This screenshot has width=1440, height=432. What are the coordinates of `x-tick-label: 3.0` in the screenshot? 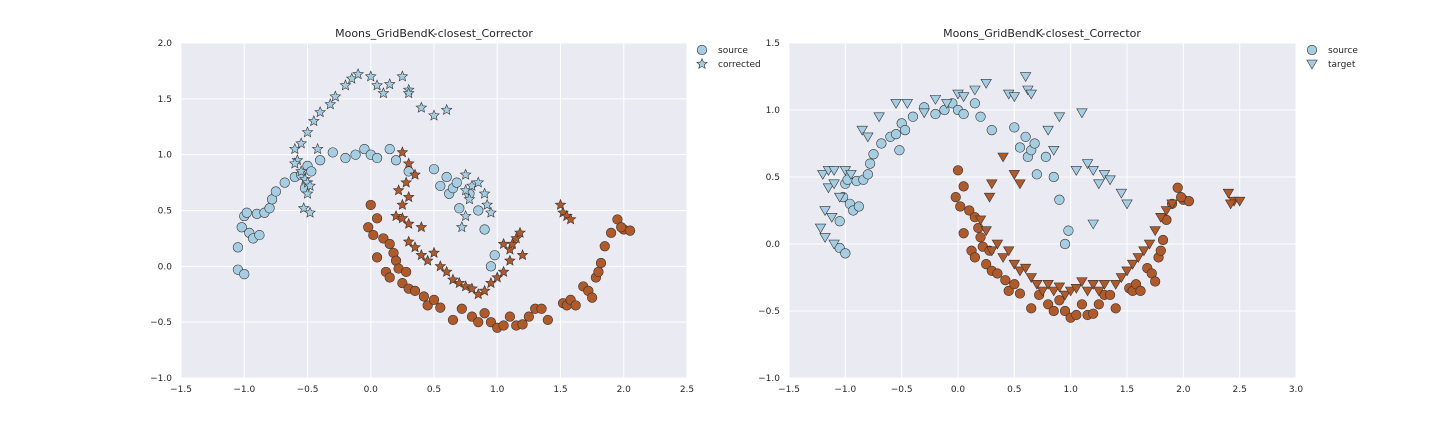 It's located at (1296, 390).